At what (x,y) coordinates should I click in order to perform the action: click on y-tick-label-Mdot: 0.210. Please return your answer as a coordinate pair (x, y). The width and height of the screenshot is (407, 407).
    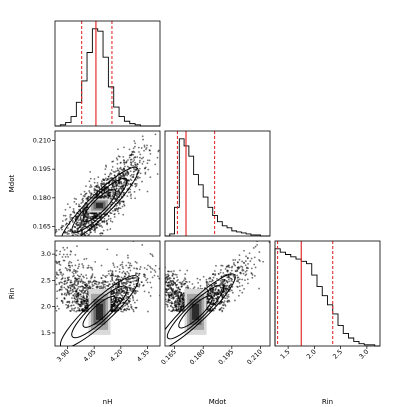
    Looking at the image, I should click on (42, 141).